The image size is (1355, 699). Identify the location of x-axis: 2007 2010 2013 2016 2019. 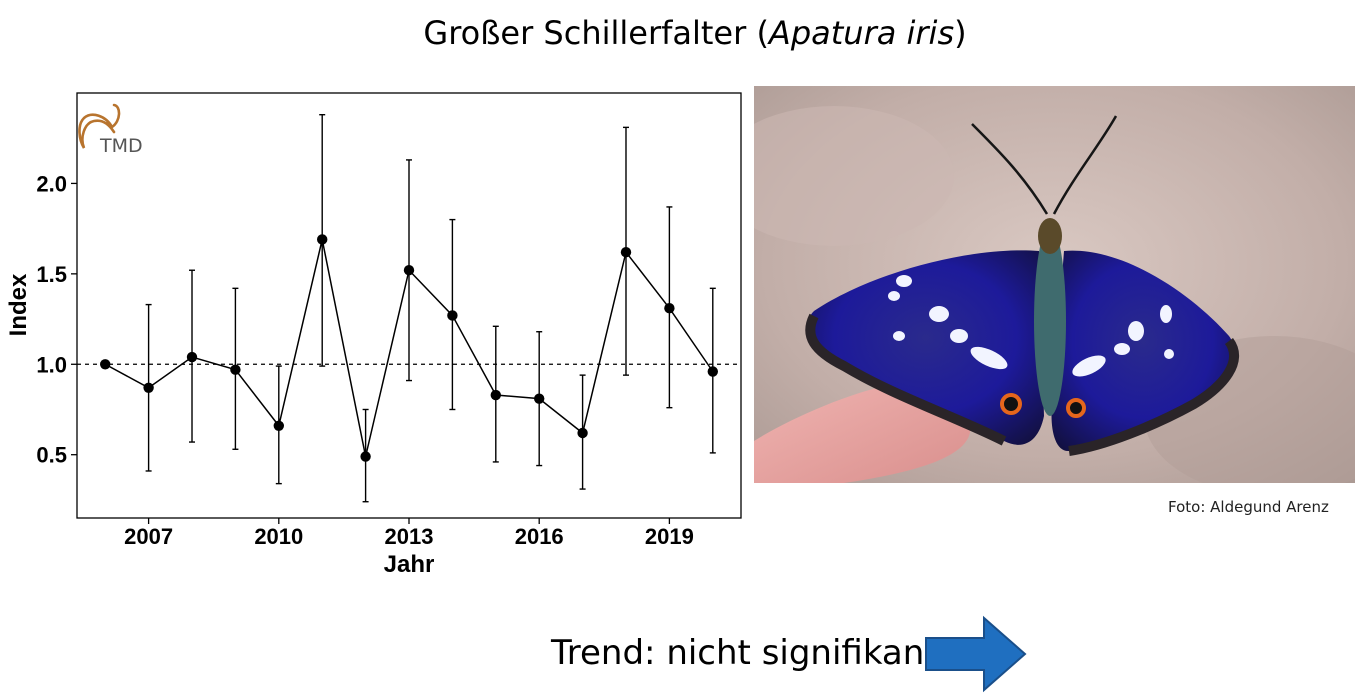
(409, 533).